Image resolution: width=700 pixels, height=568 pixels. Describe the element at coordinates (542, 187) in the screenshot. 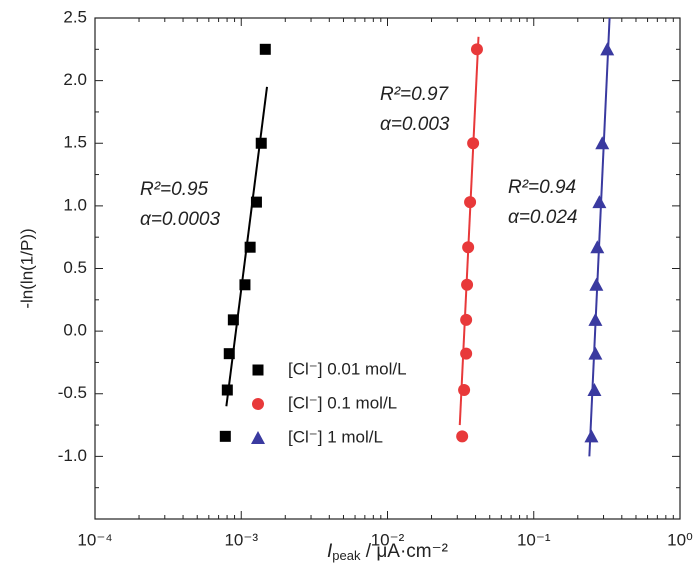

I see `annotation: R²=0.94` at that location.